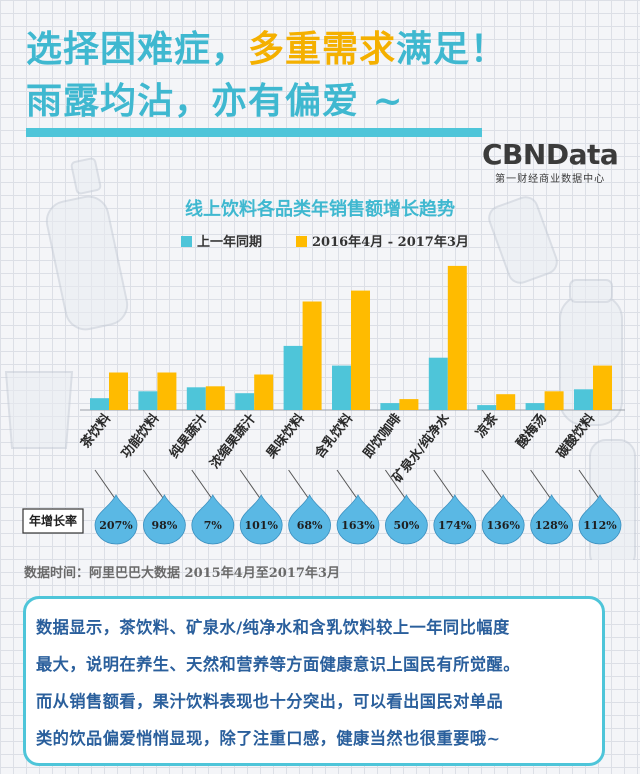 This screenshot has width=640, height=774. I want to click on growth-rate-label-4: 68%, so click(310, 525).